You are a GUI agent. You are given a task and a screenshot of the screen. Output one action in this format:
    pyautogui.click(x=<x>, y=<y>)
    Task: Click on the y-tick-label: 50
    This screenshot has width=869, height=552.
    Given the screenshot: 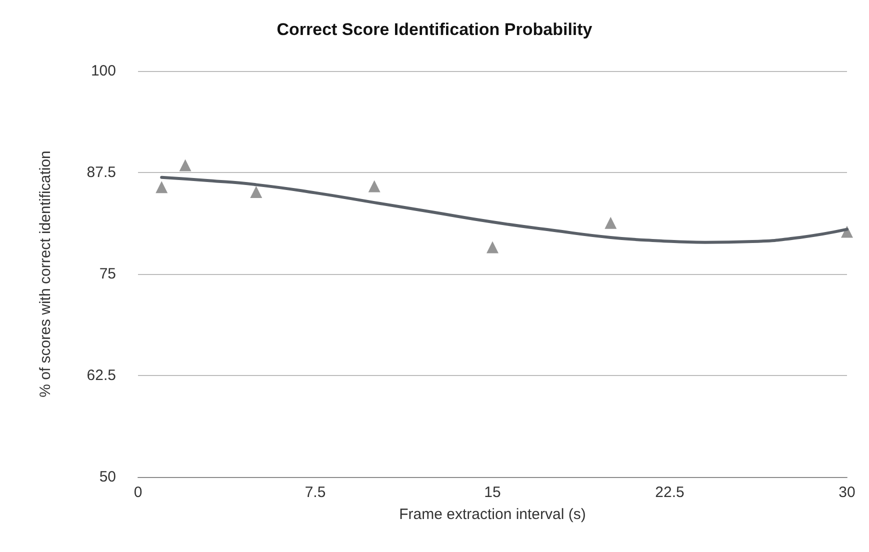 What is the action you would take?
    pyautogui.click(x=107, y=477)
    